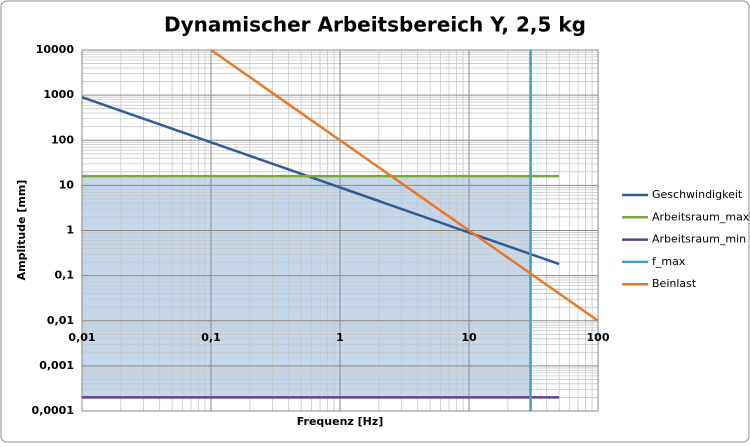  I want to click on y-tick-label: 10, so click(67, 184).